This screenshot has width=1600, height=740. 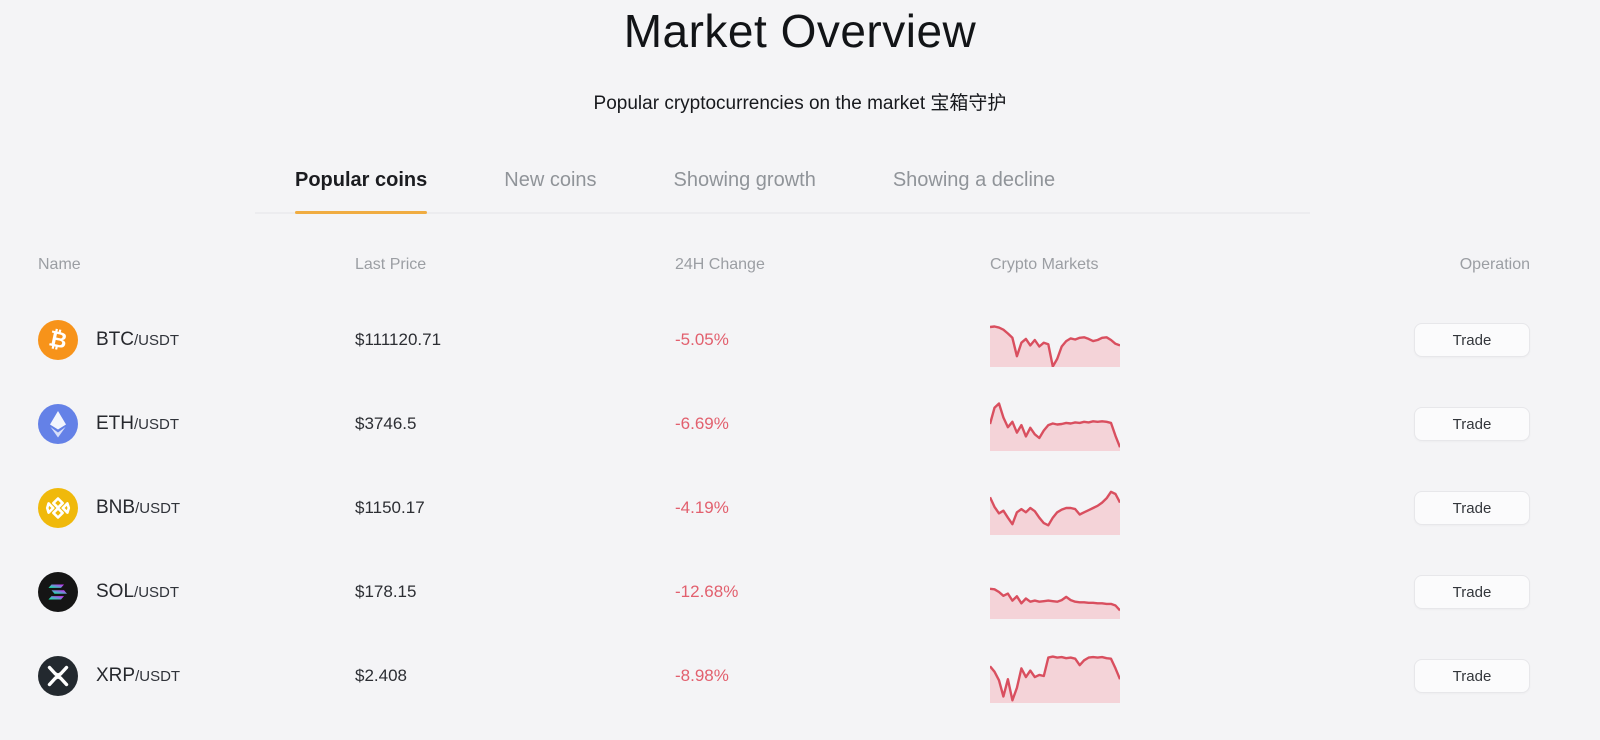 I want to click on page-title: Market Overview, so click(x=800, y=31).